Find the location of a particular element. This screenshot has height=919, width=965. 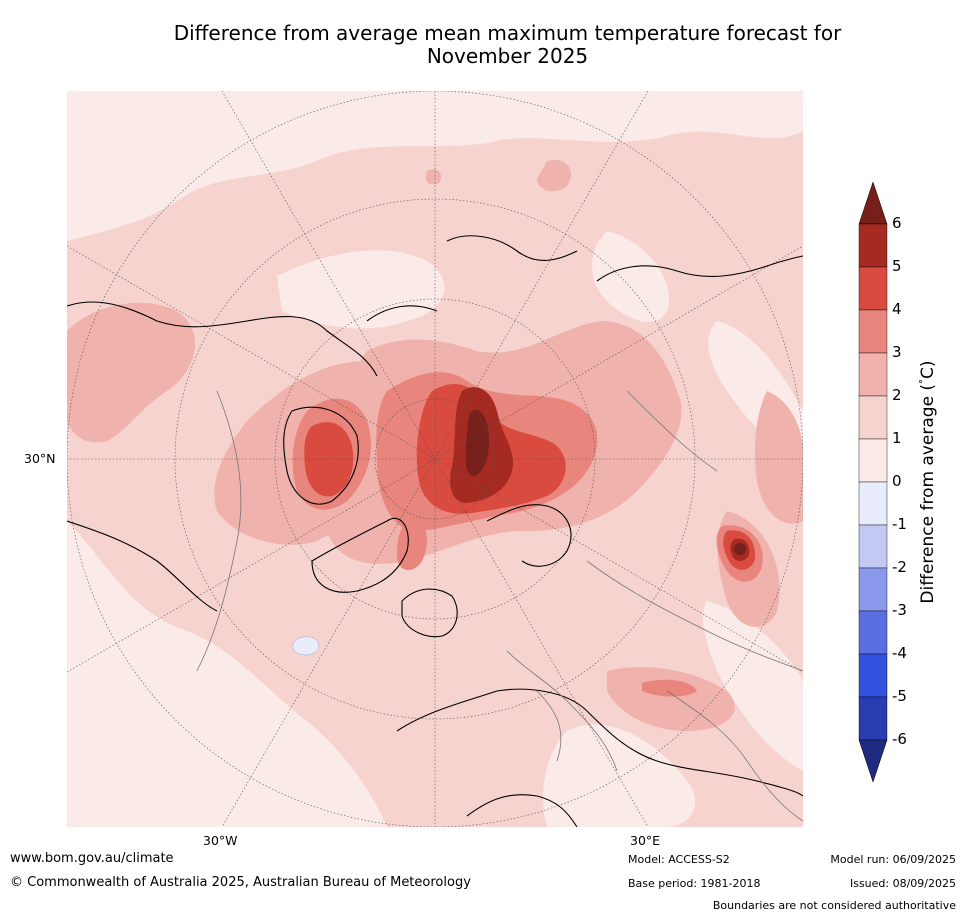

anomaly-above-6-regions is located at coordinates (605, 482).